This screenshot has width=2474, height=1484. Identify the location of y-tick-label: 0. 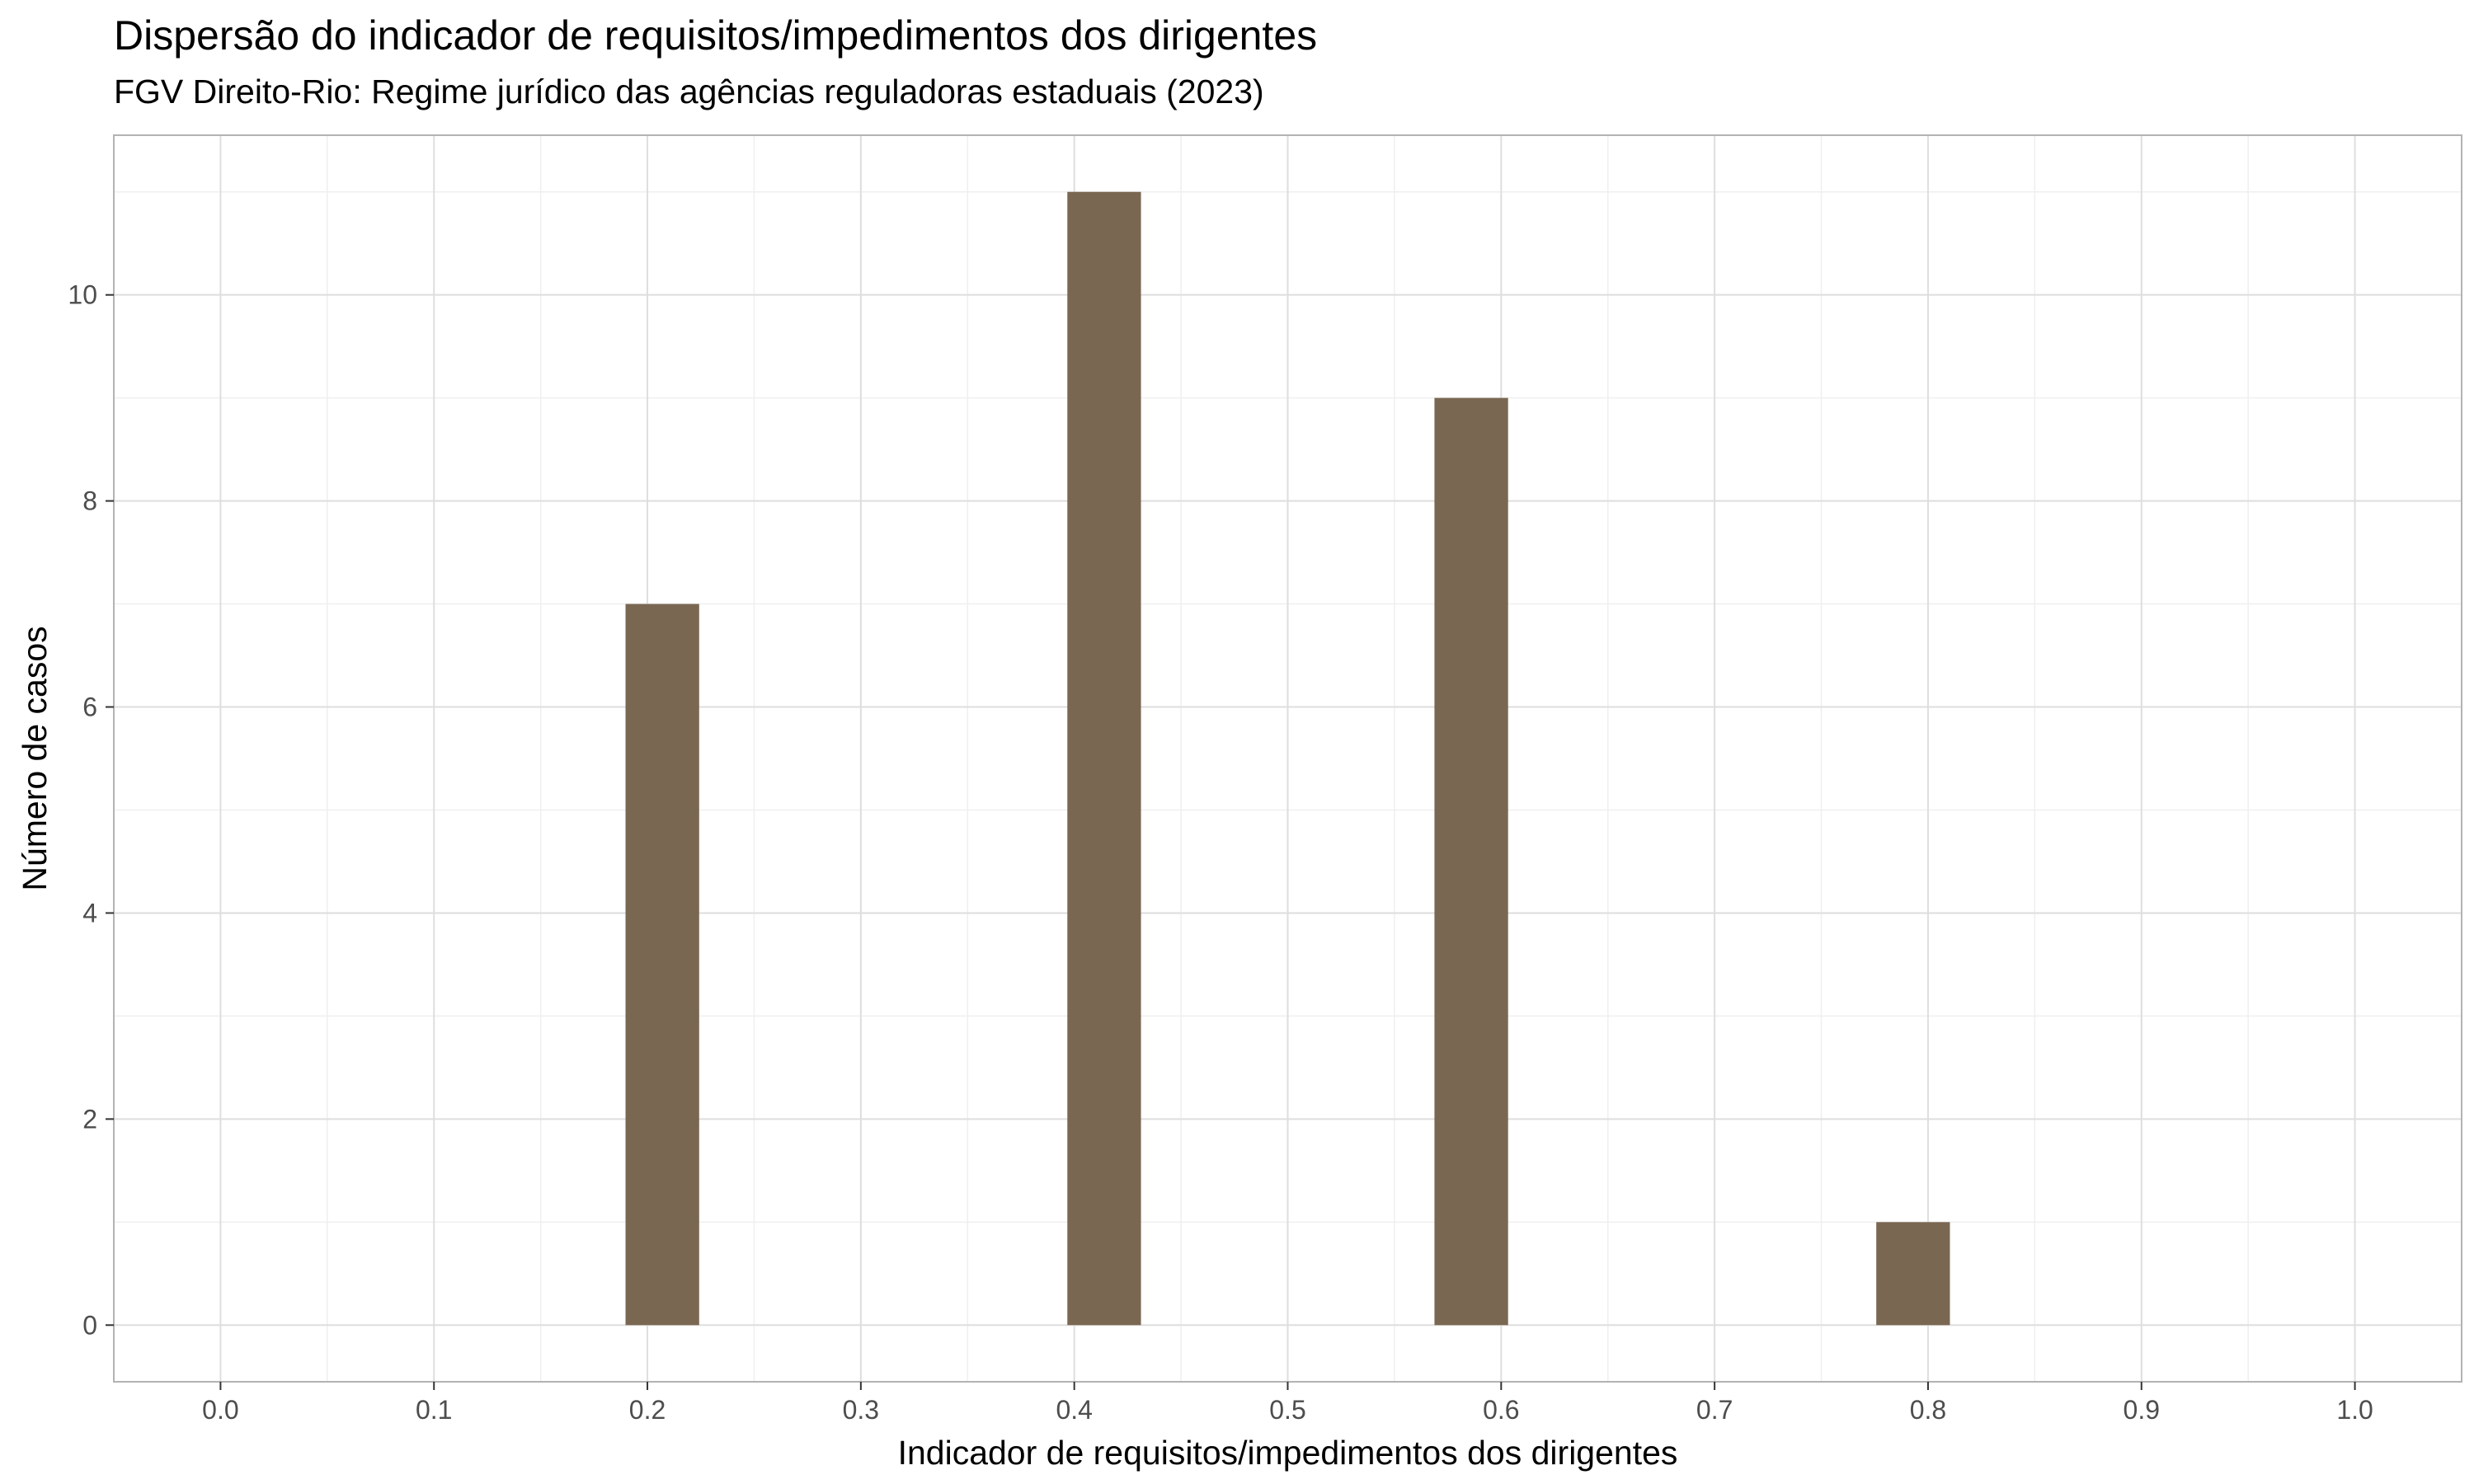
(89, 1325).